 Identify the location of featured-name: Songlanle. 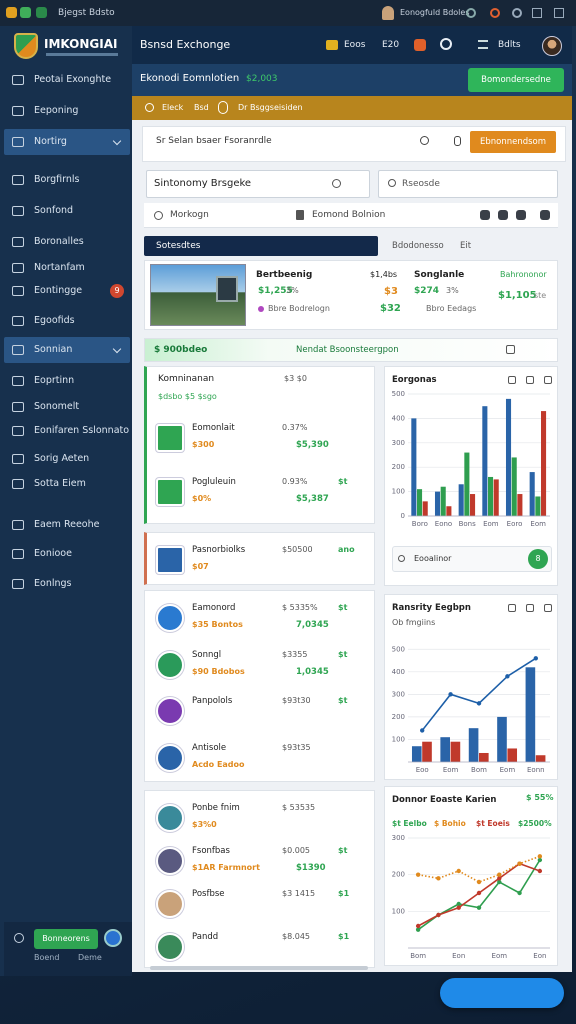
(439, 275).